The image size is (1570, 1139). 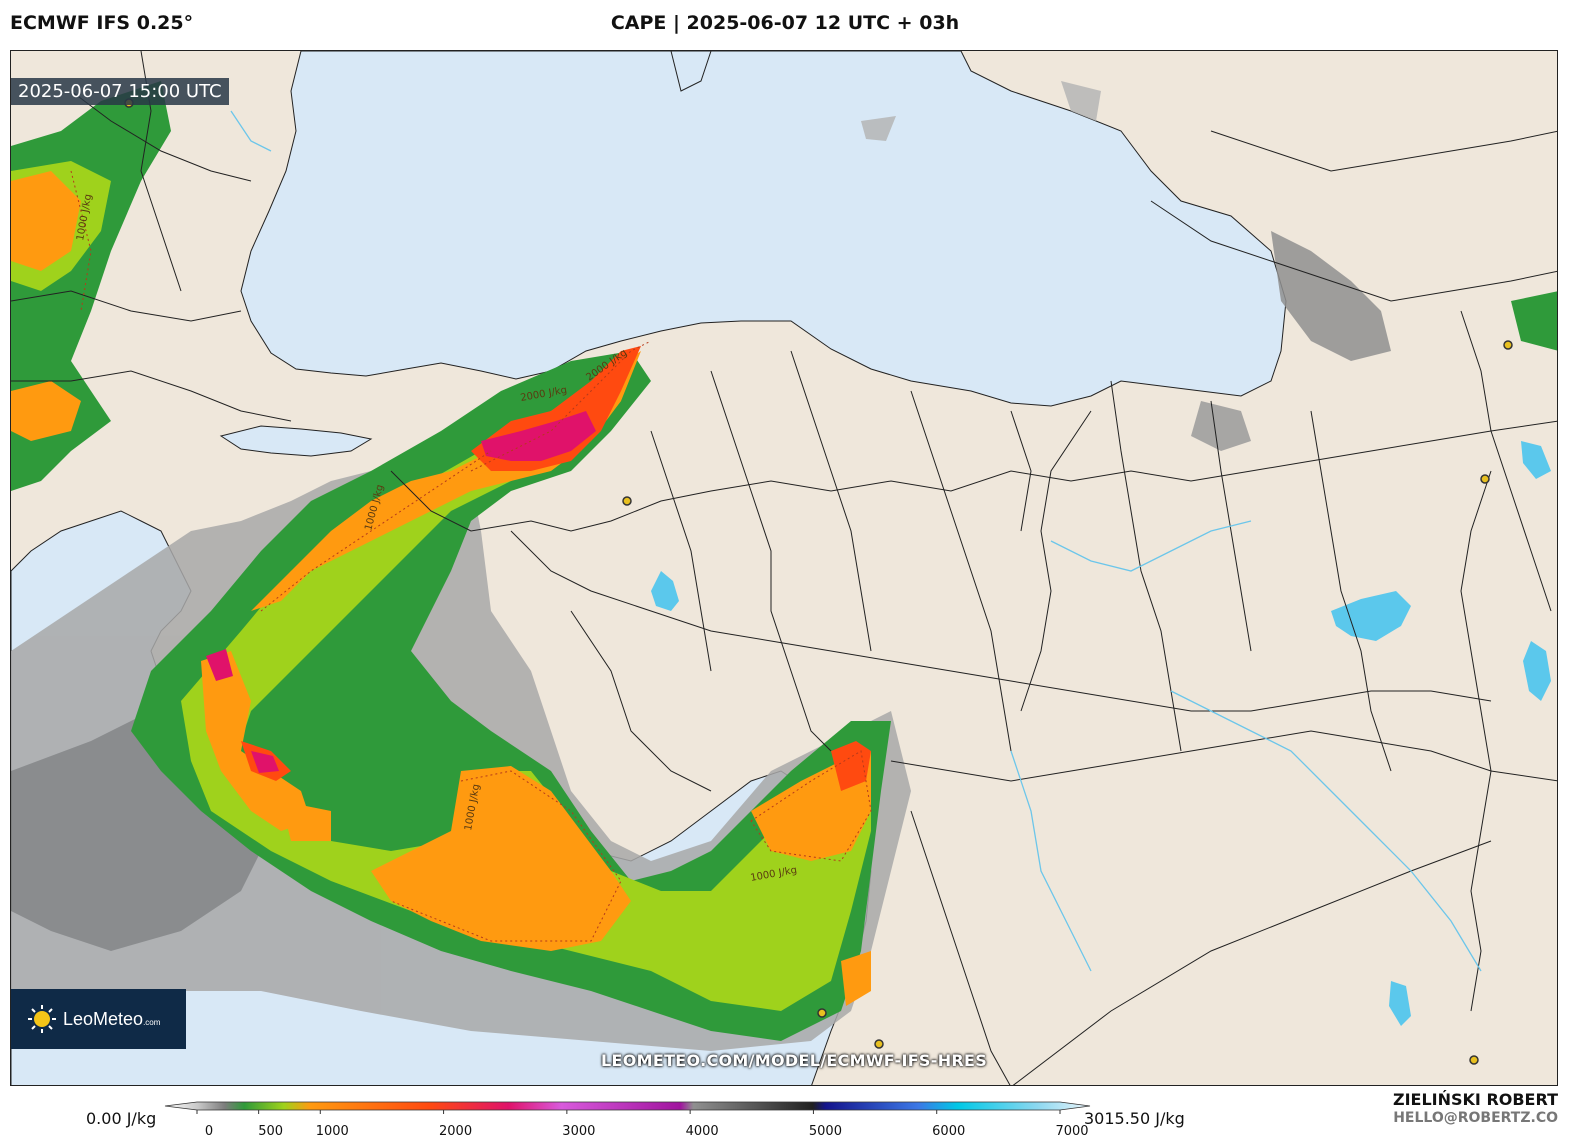 I want to click on lake-tuz, so click(x=665, y=591).